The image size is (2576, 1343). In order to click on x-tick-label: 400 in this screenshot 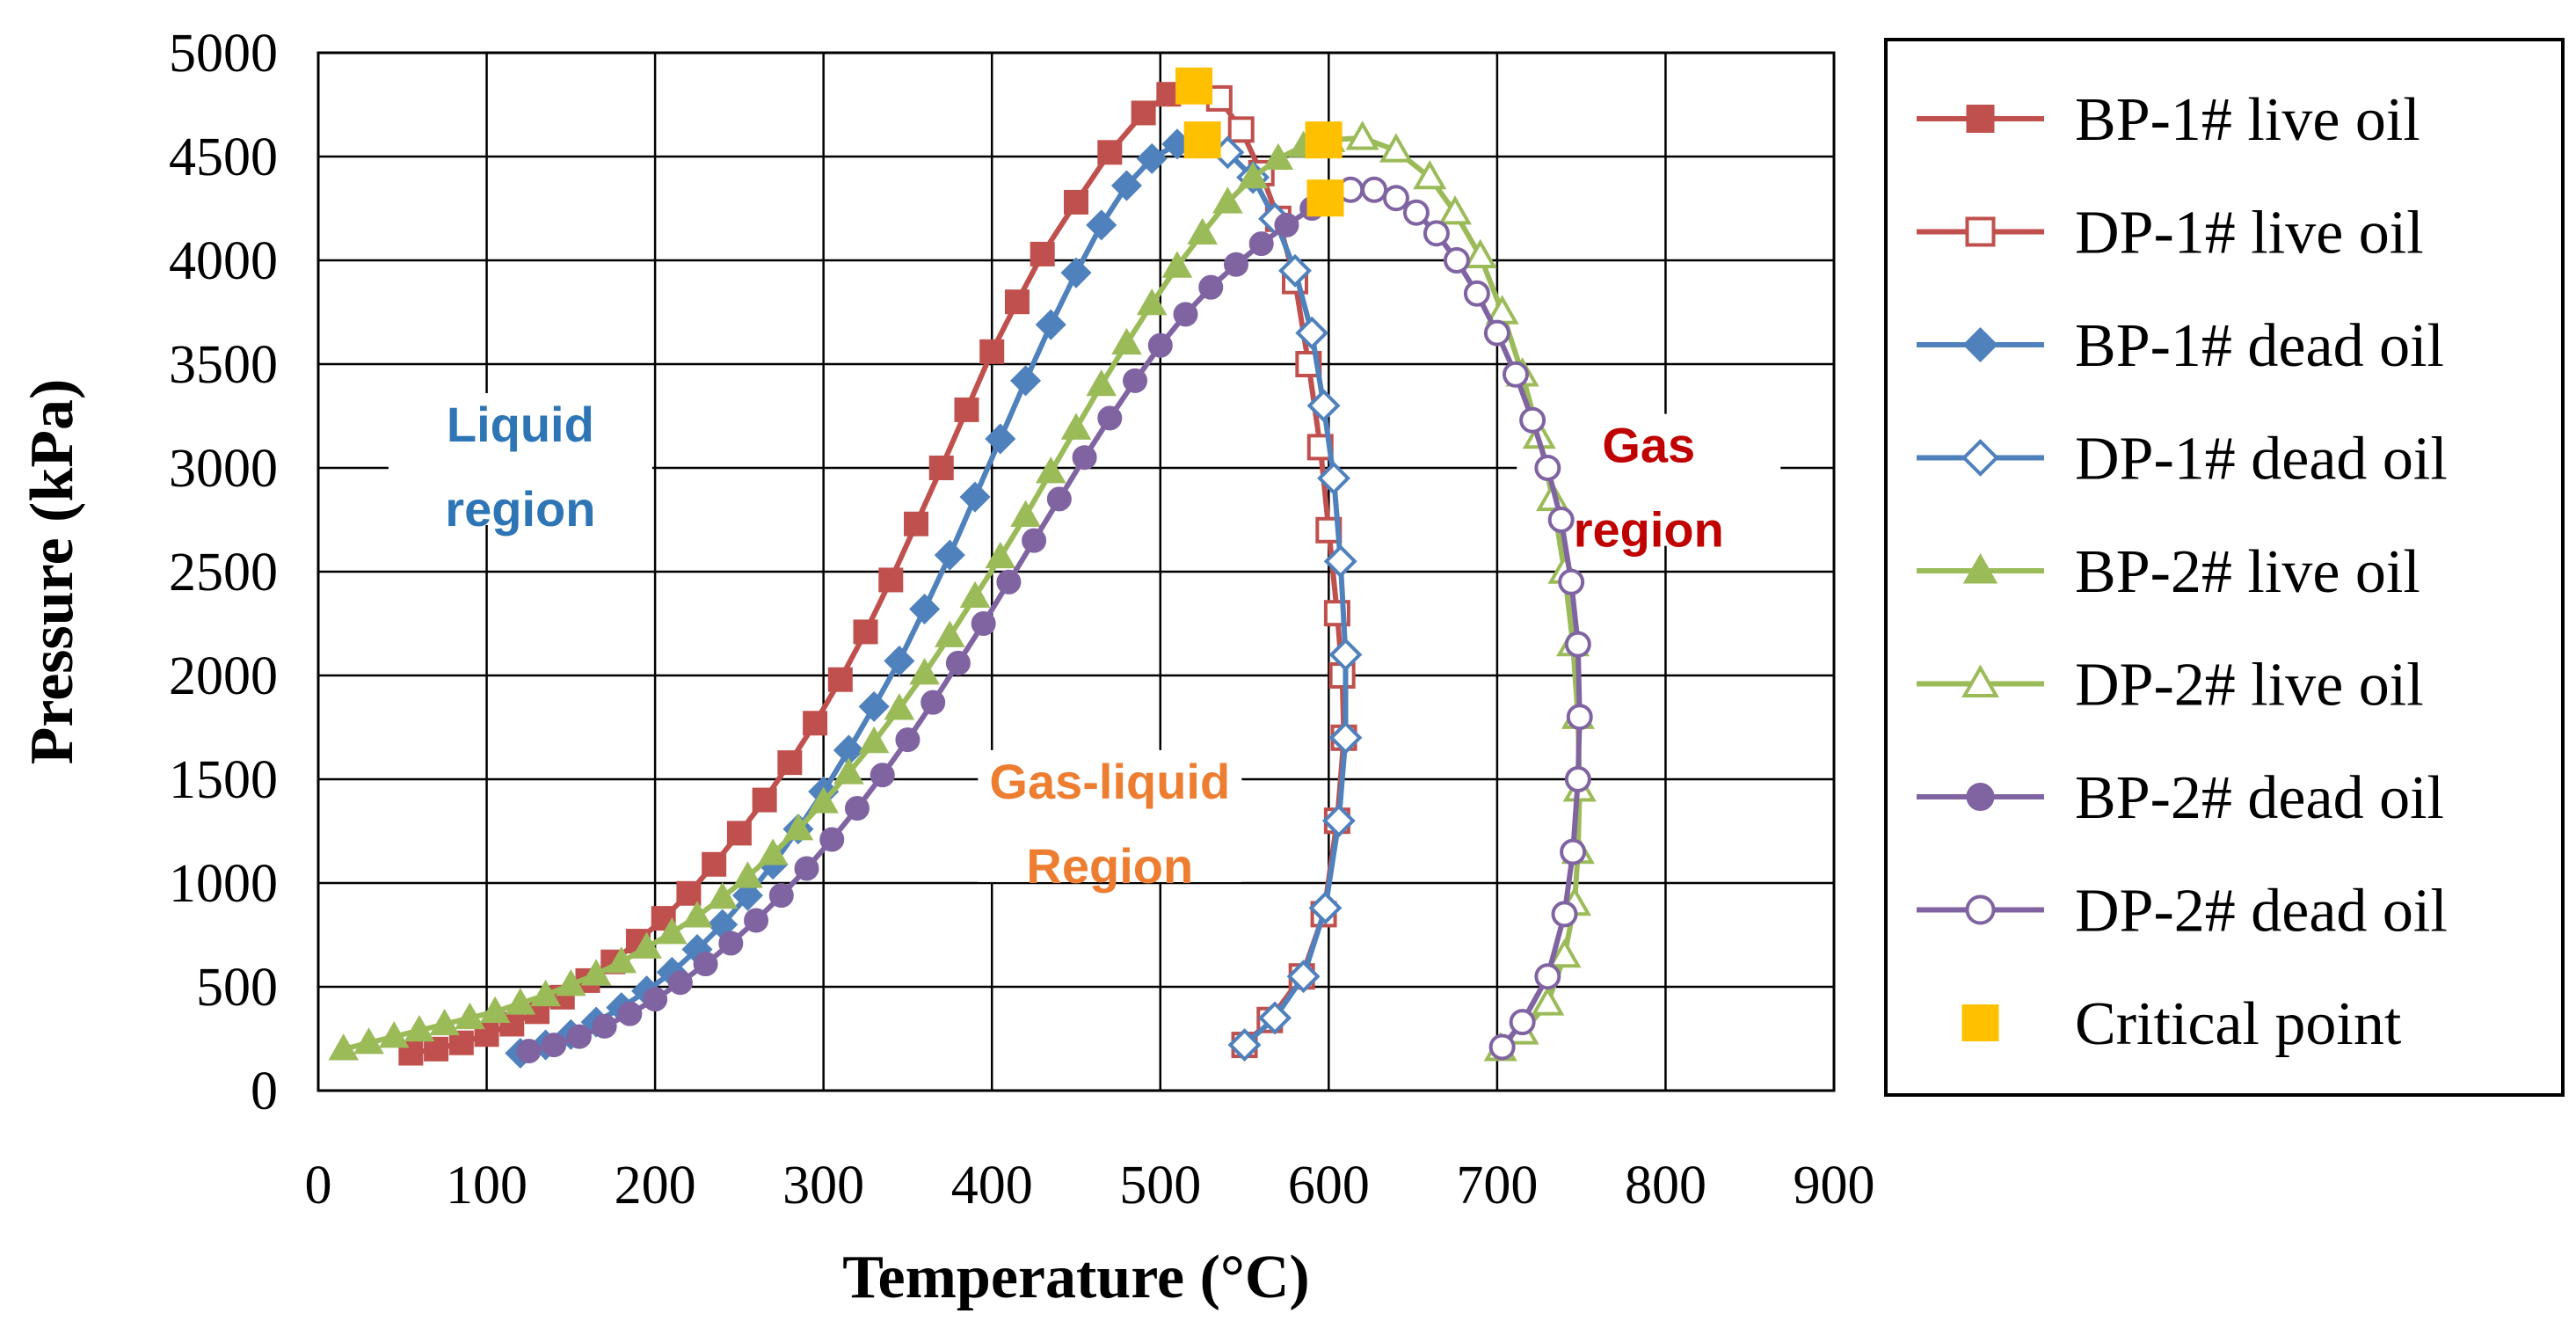, I will do `click(992, 1185)`.